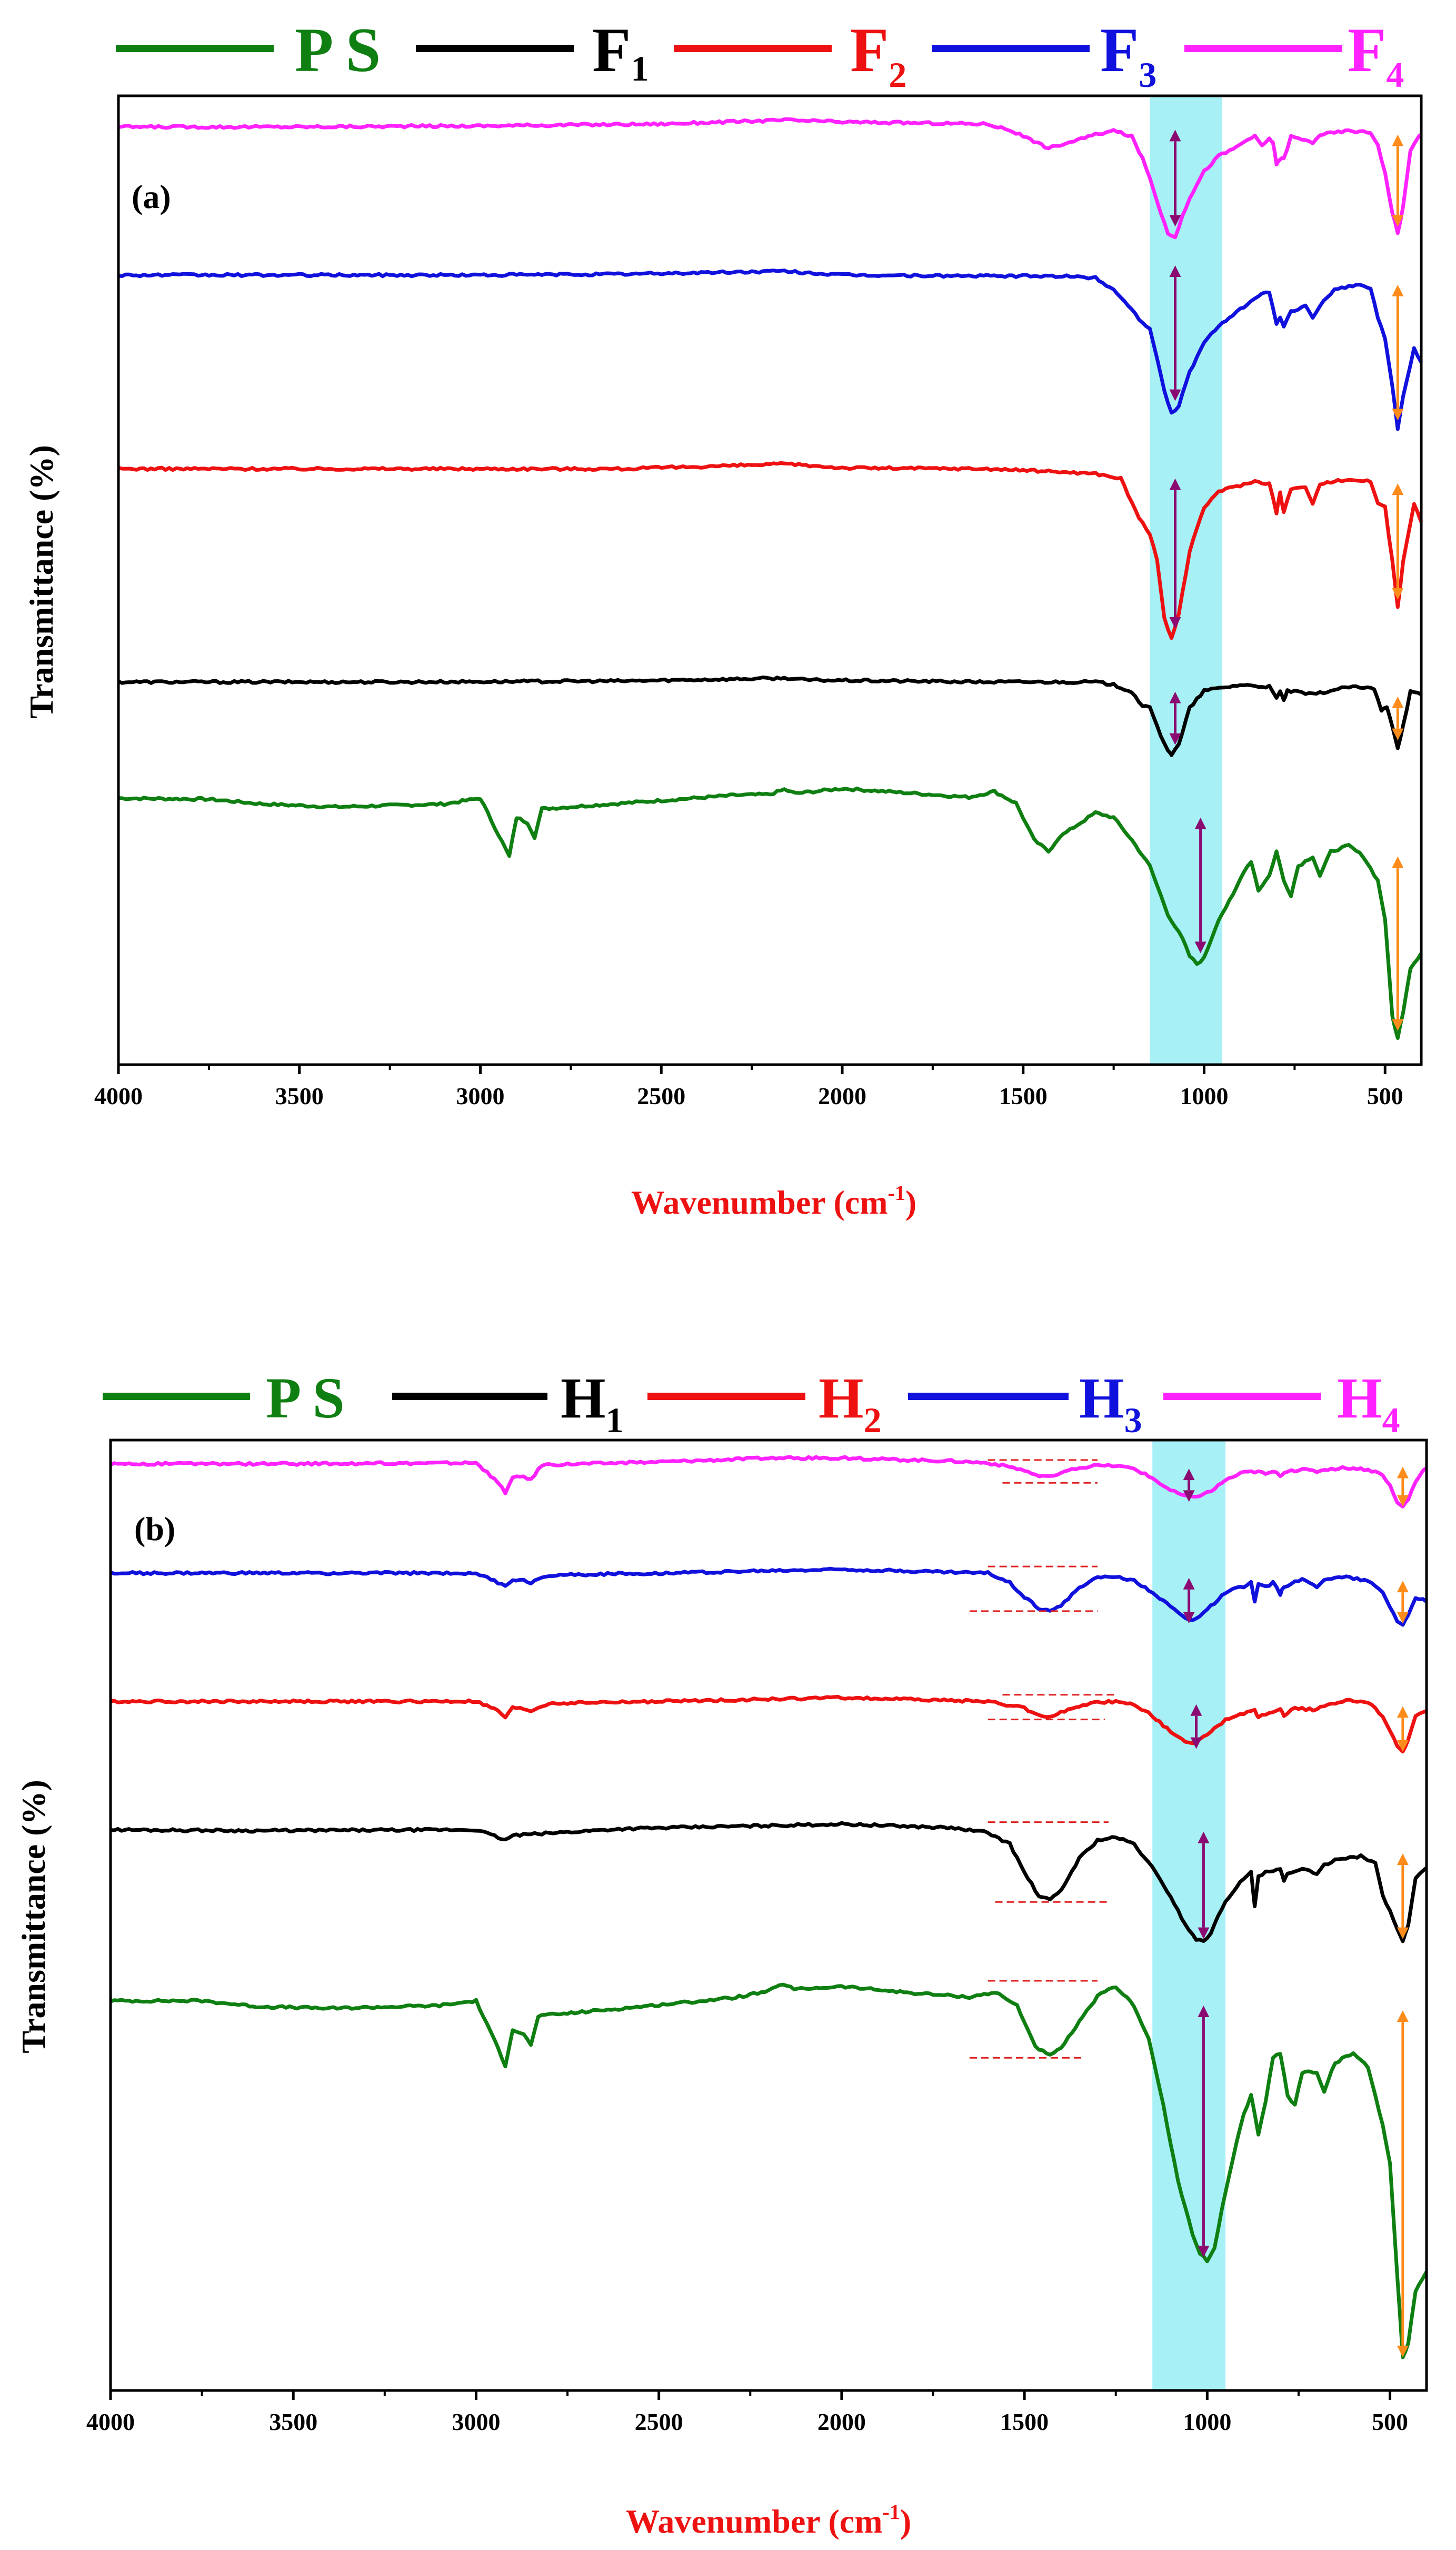 The width and height of the screenshot is (1456, 2550). I want to click on panel-a-x-tick-label-500: 500, so click(1385, 1096).